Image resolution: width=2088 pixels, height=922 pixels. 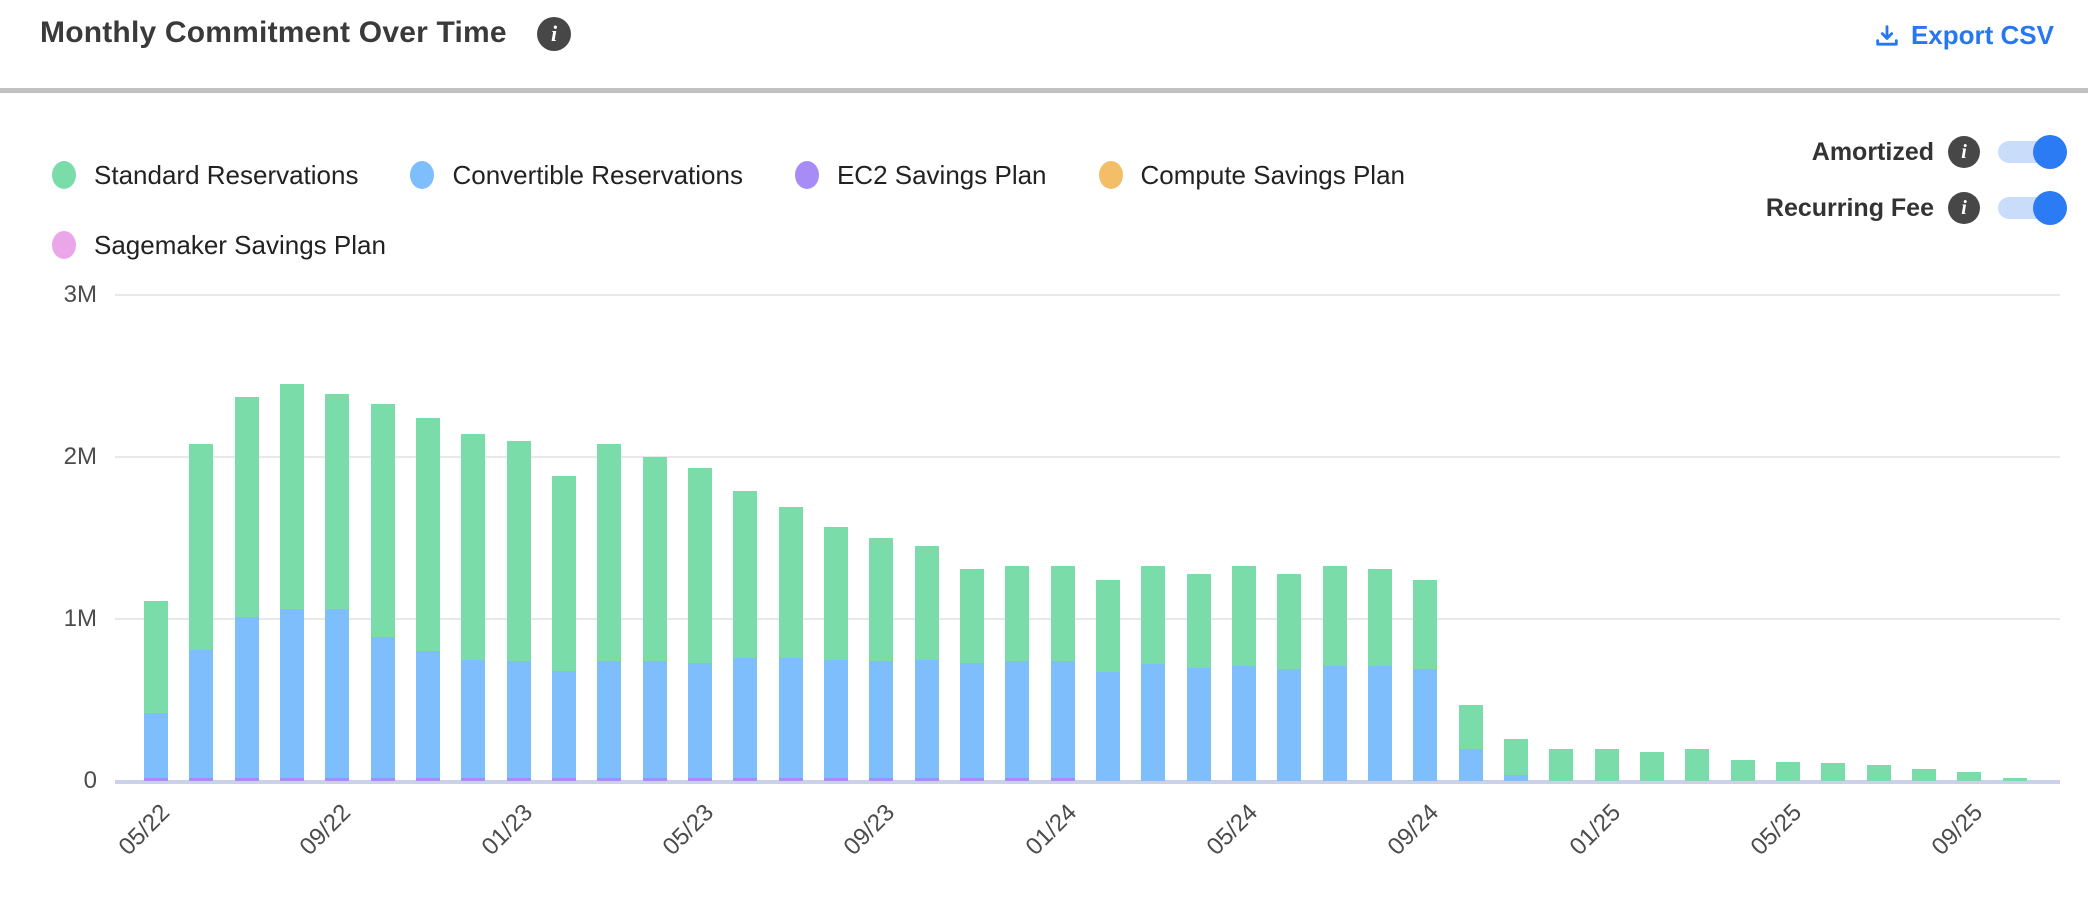 What do you see at coordinates (1697, 764) in the screenshot?
I see `bar-03/25` at bounding box center [1697, 764].